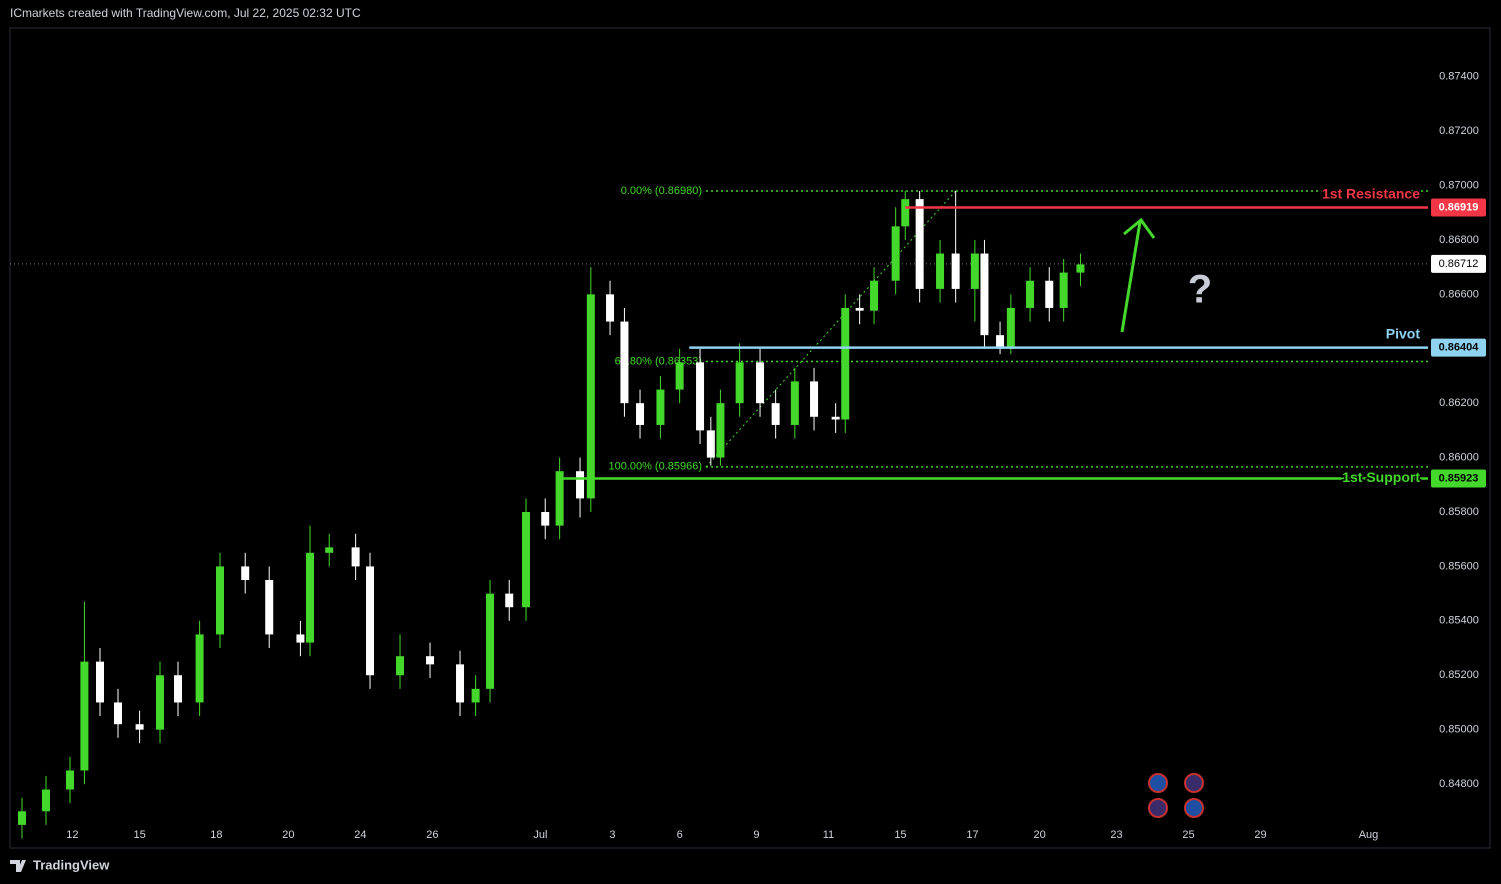 Image resolution: width=1501 pixels, height=884 pixels. What do you see at coordinates (972, 835) in the screenshot?
I see `x-tick-label: 17` at bounding box center [972, 835].